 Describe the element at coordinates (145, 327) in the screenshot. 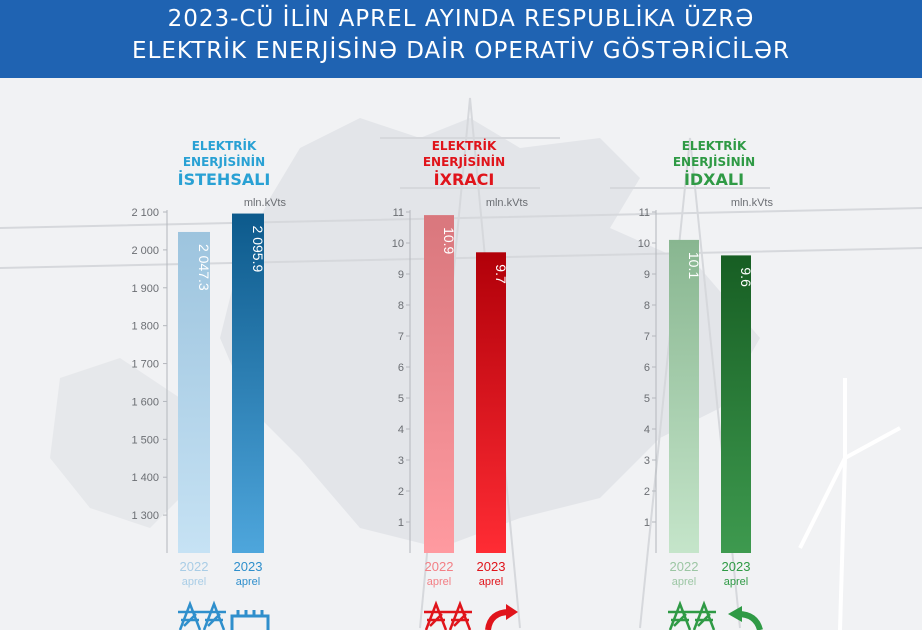

I see `production-ytick-label: 1 800` at that location.